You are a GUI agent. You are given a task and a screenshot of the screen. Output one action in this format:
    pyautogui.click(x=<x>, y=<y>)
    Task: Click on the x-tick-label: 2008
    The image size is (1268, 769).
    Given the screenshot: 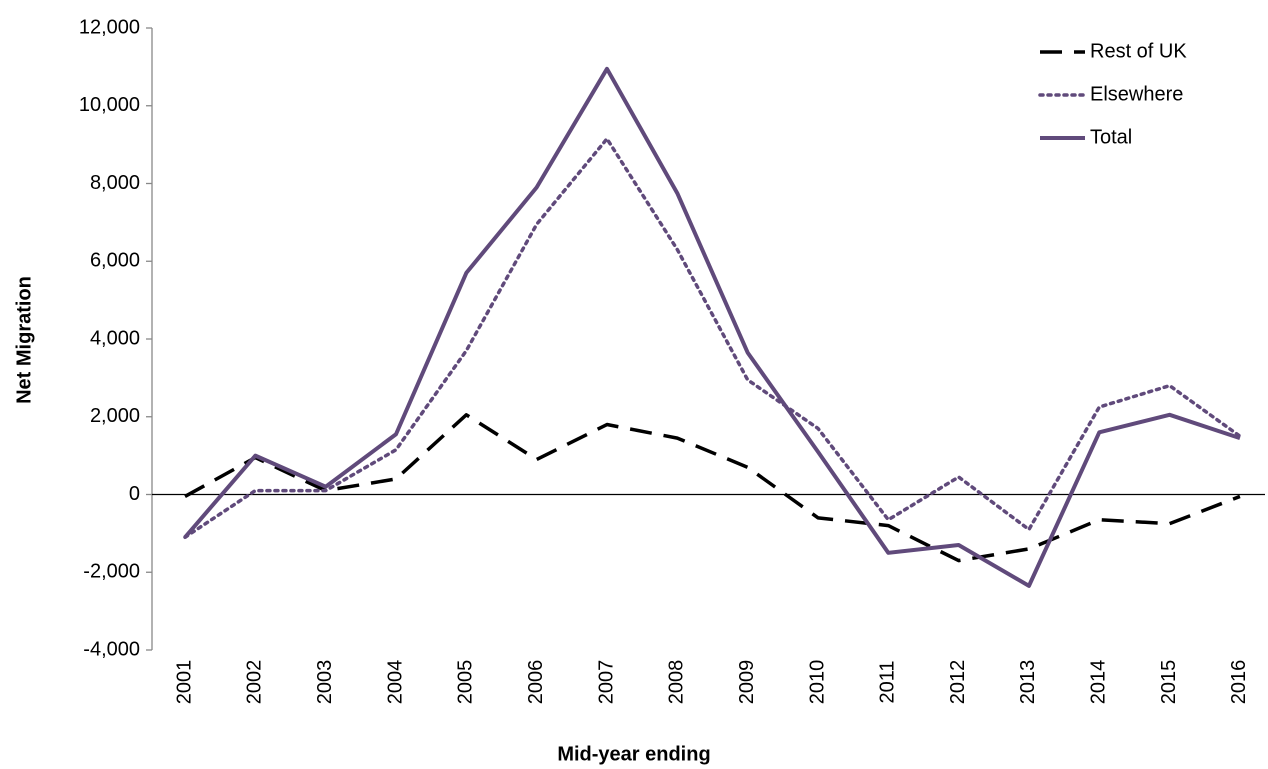 What is the action you would take?
    pyautogui.click(x=677, y=682)
    